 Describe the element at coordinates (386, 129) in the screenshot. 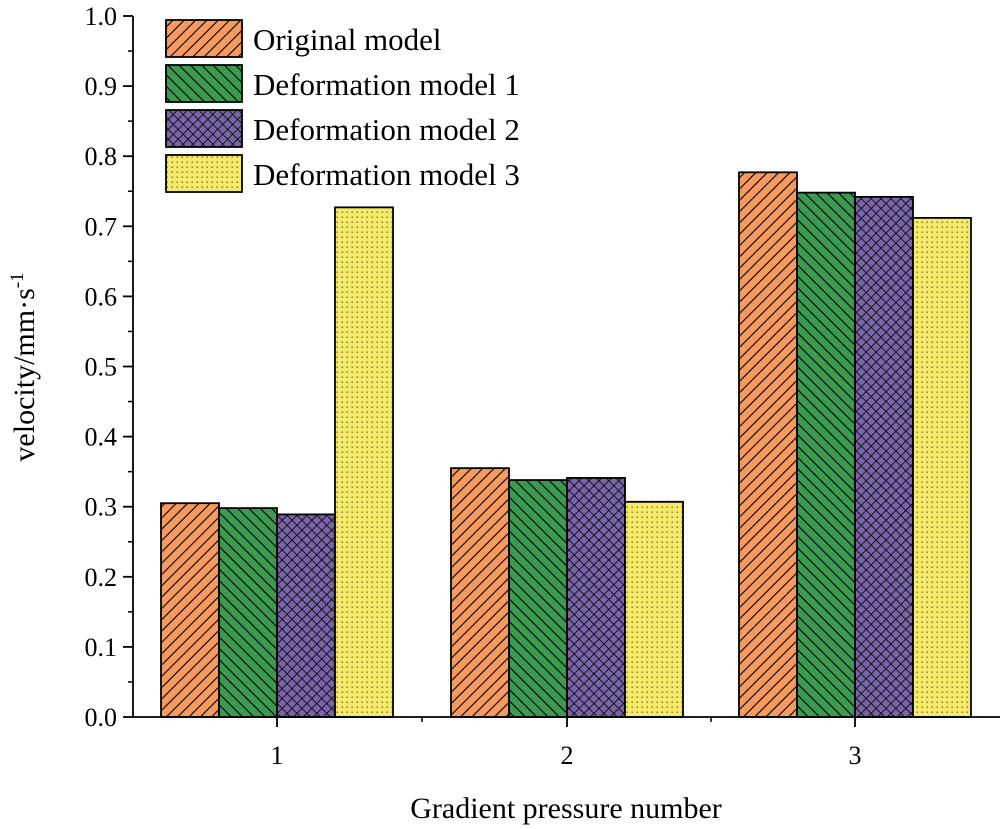

I see `legend-label-deformation-model-2: Deformation model 2` at that location.